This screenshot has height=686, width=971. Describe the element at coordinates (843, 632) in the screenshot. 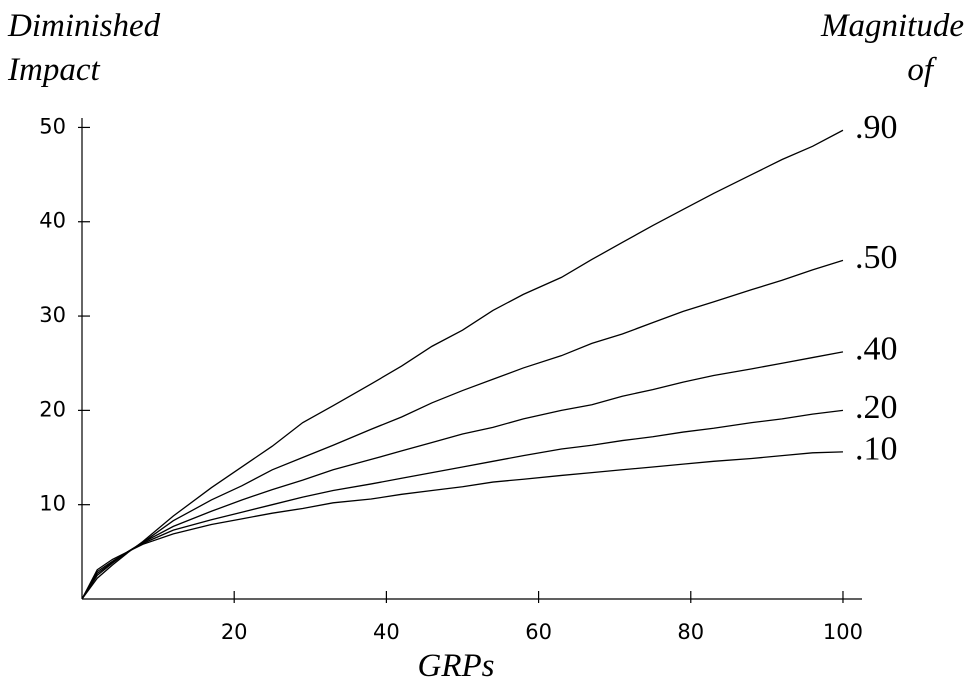

I see `x-tick-label: 100` at that location.